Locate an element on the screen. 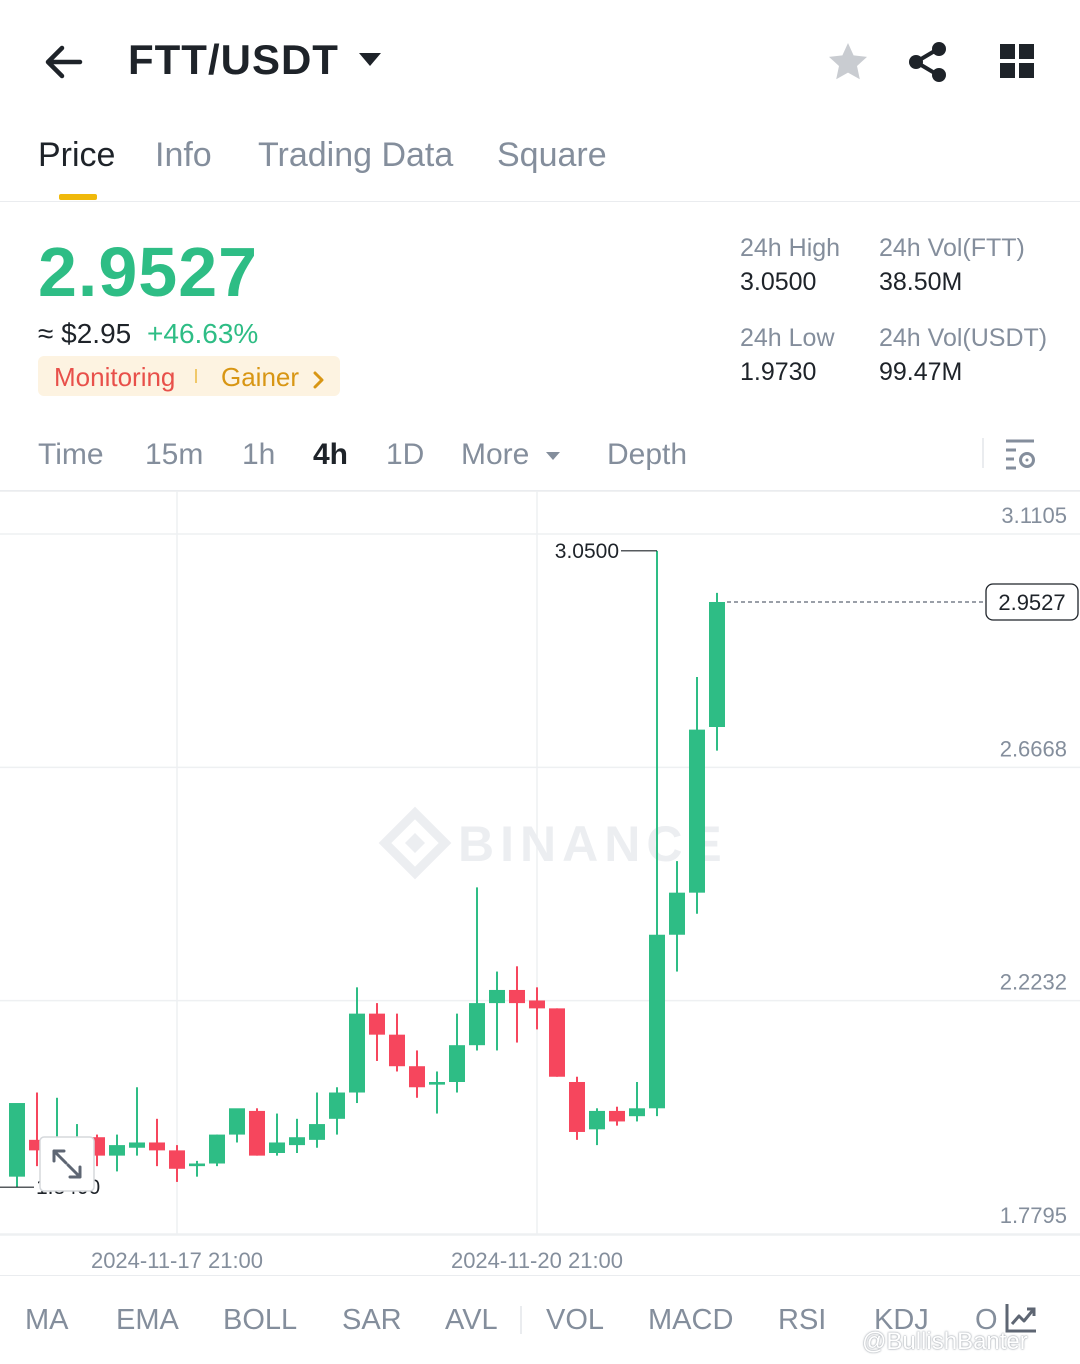 This screenshot has width=1080, height=1364. share-icon is located at coordinates (927, 62).